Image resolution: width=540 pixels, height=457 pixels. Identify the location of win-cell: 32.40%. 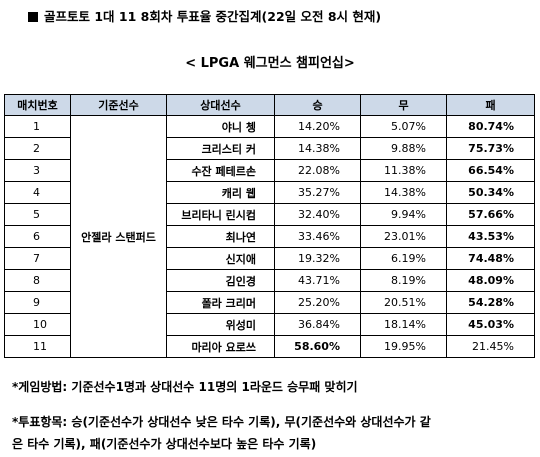
(317, 214).